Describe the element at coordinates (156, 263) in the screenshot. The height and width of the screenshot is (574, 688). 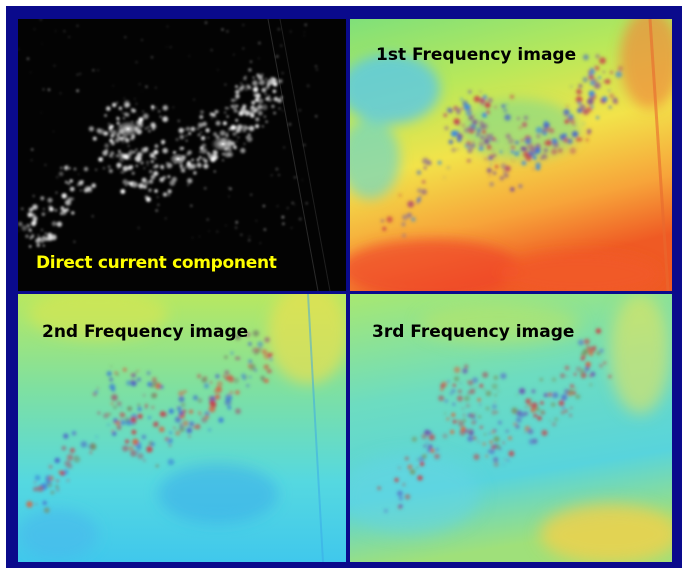
I see `panel-label-dc: Direct current component` at that location.